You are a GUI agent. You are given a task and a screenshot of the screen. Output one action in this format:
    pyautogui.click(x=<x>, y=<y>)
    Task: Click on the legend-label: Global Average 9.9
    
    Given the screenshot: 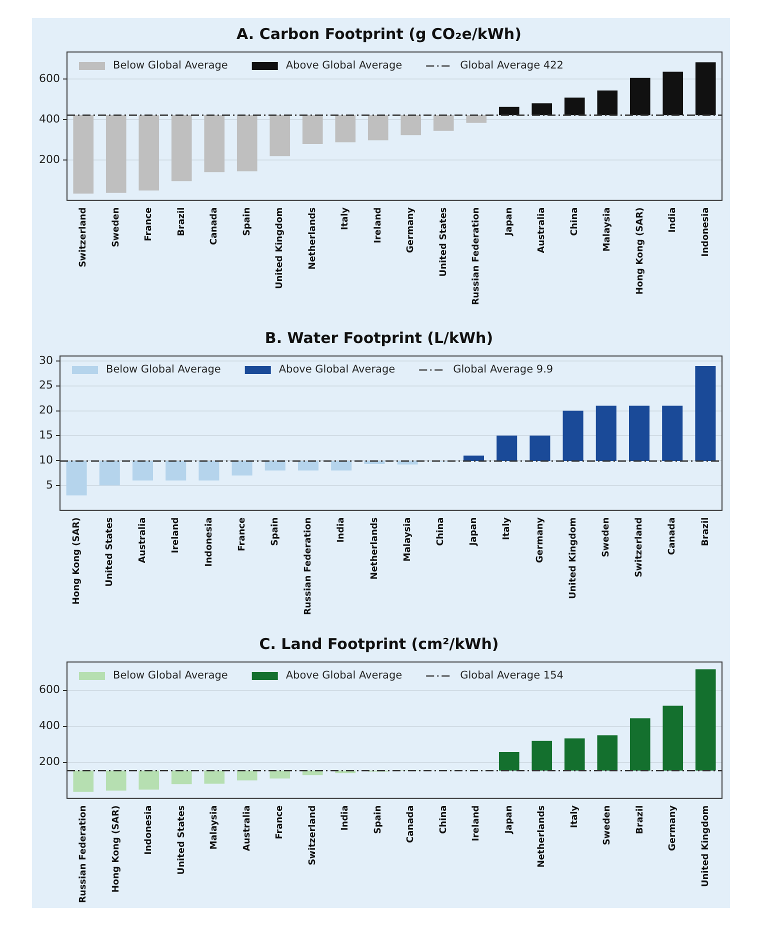 What is the action you would take?
    pyautogui.click(x=503, y=370)
    